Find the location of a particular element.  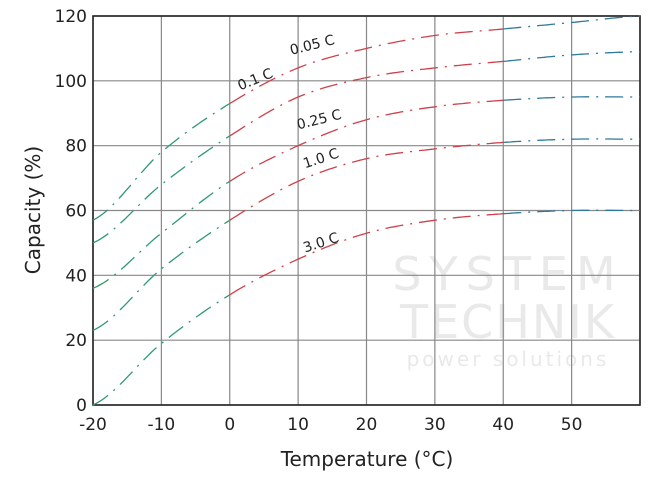

watermark-logo: SYSTEM TECHNIK power solutions is located at coordinates (507, 309).